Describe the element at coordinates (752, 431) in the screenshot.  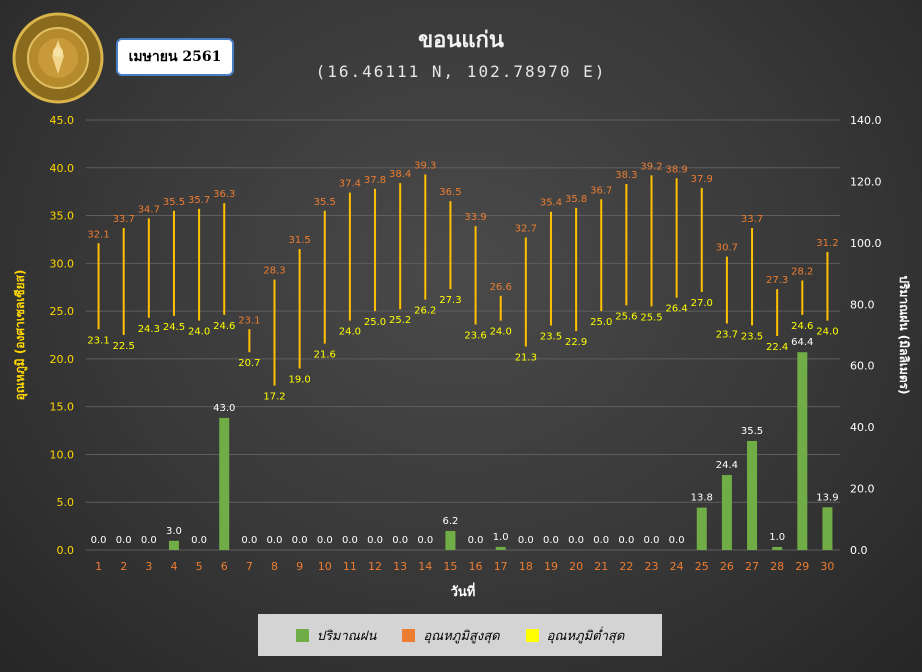
I see `rain-value-label: 35.5` at that location.